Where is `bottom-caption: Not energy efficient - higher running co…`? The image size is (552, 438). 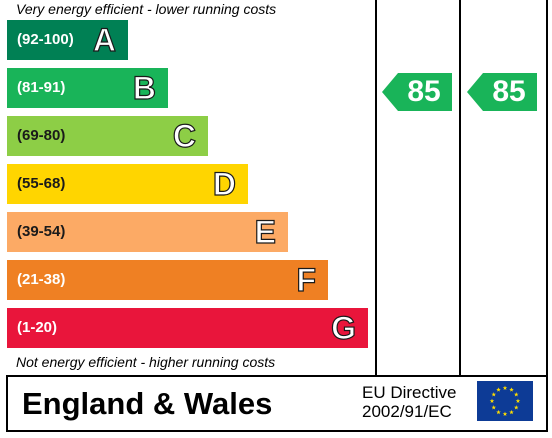 bottom-caption: Not energy efficient - higher running co… is located at coordinates (146, 362).